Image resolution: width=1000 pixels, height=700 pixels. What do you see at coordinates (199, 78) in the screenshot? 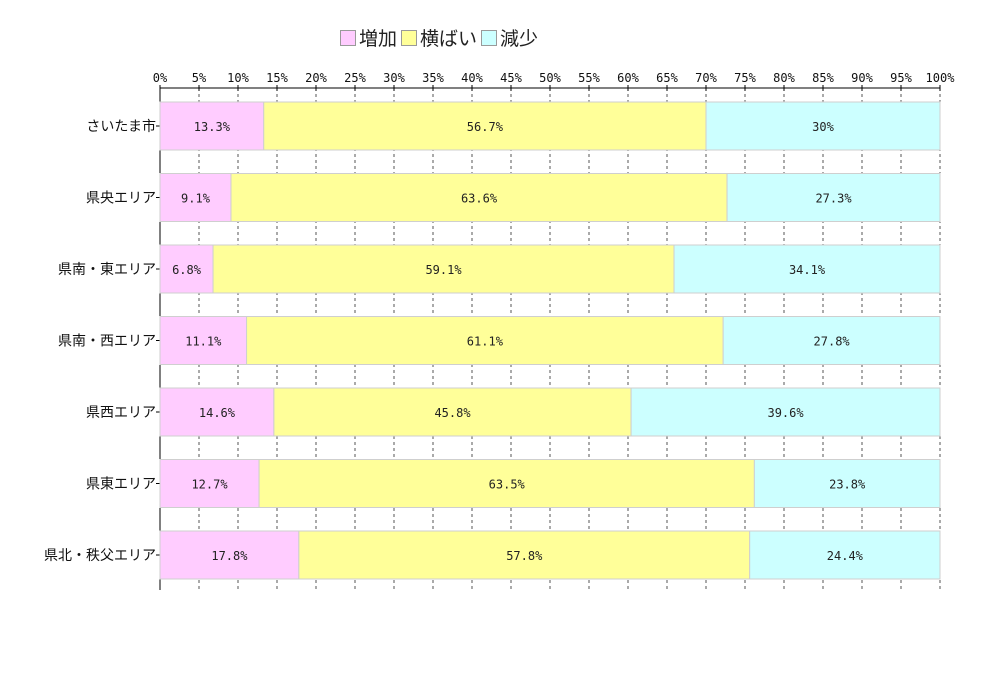
I see `x-tick-label: 5%` at bounding box center [199, 78].